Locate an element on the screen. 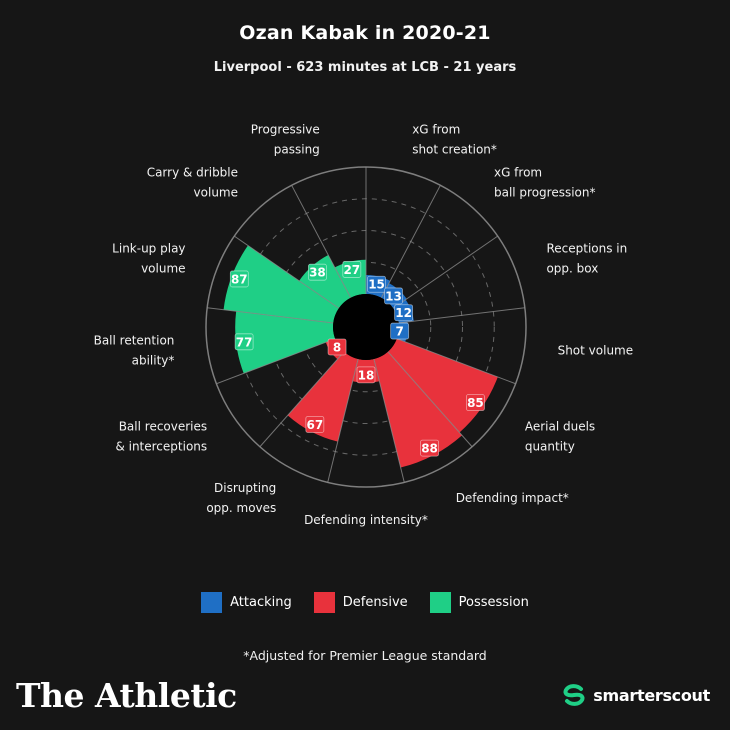 The width and height of the screenshot is (730, 730). value-label: 38 is located at coordinates (317, 273).